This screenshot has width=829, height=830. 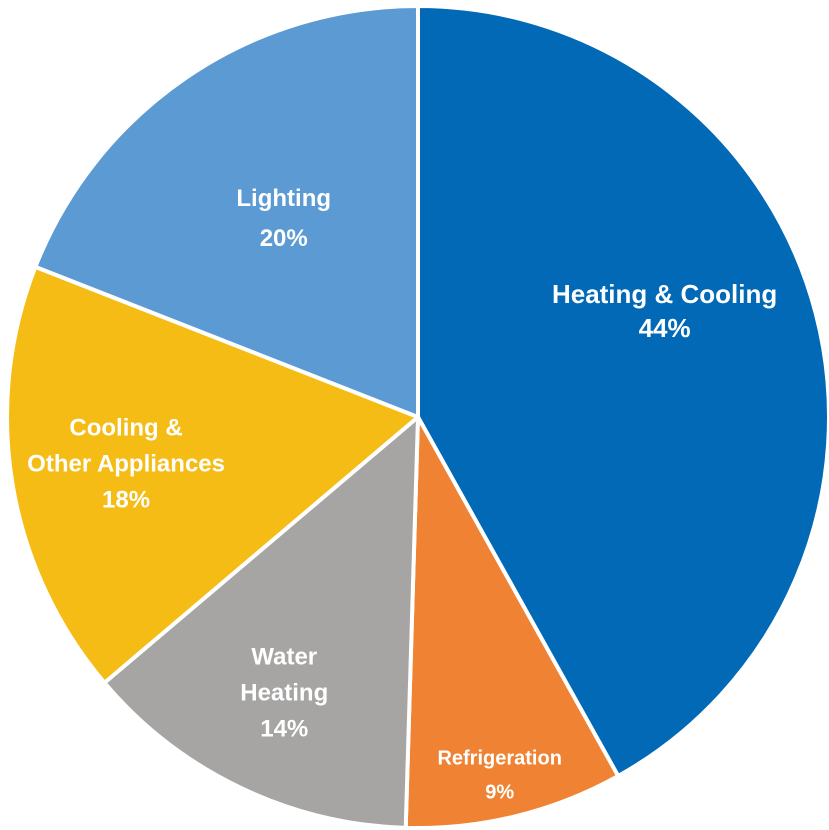 What do you see at coordinates (284, 729) in the screenshot?
I see `slice-value-label: 14%` at bounding box center [284, 729].